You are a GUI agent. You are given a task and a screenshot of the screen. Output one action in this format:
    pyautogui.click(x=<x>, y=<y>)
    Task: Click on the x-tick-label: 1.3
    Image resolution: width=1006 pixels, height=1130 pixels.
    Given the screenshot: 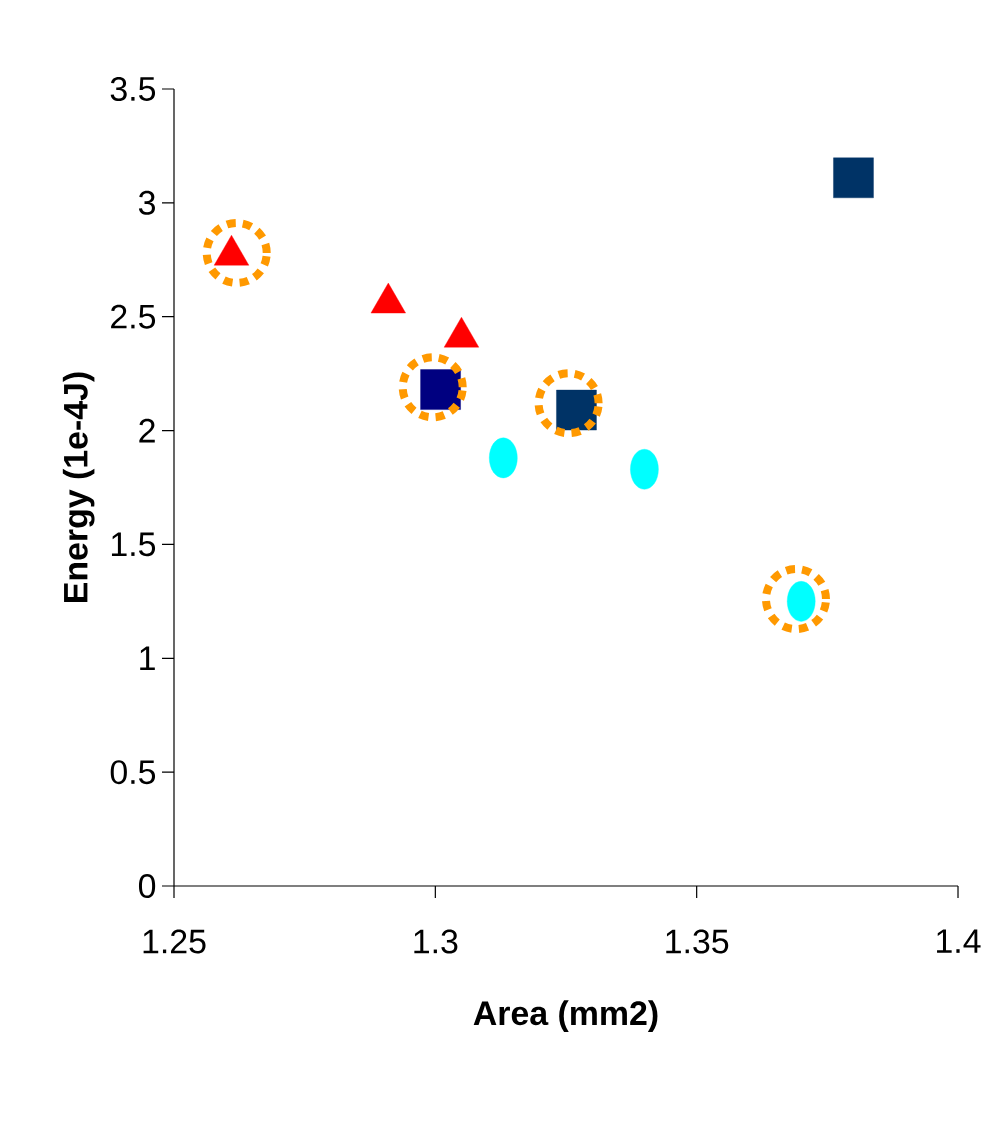 What is the action you would take?
    pyautogui.click(x=436, y=941)
    